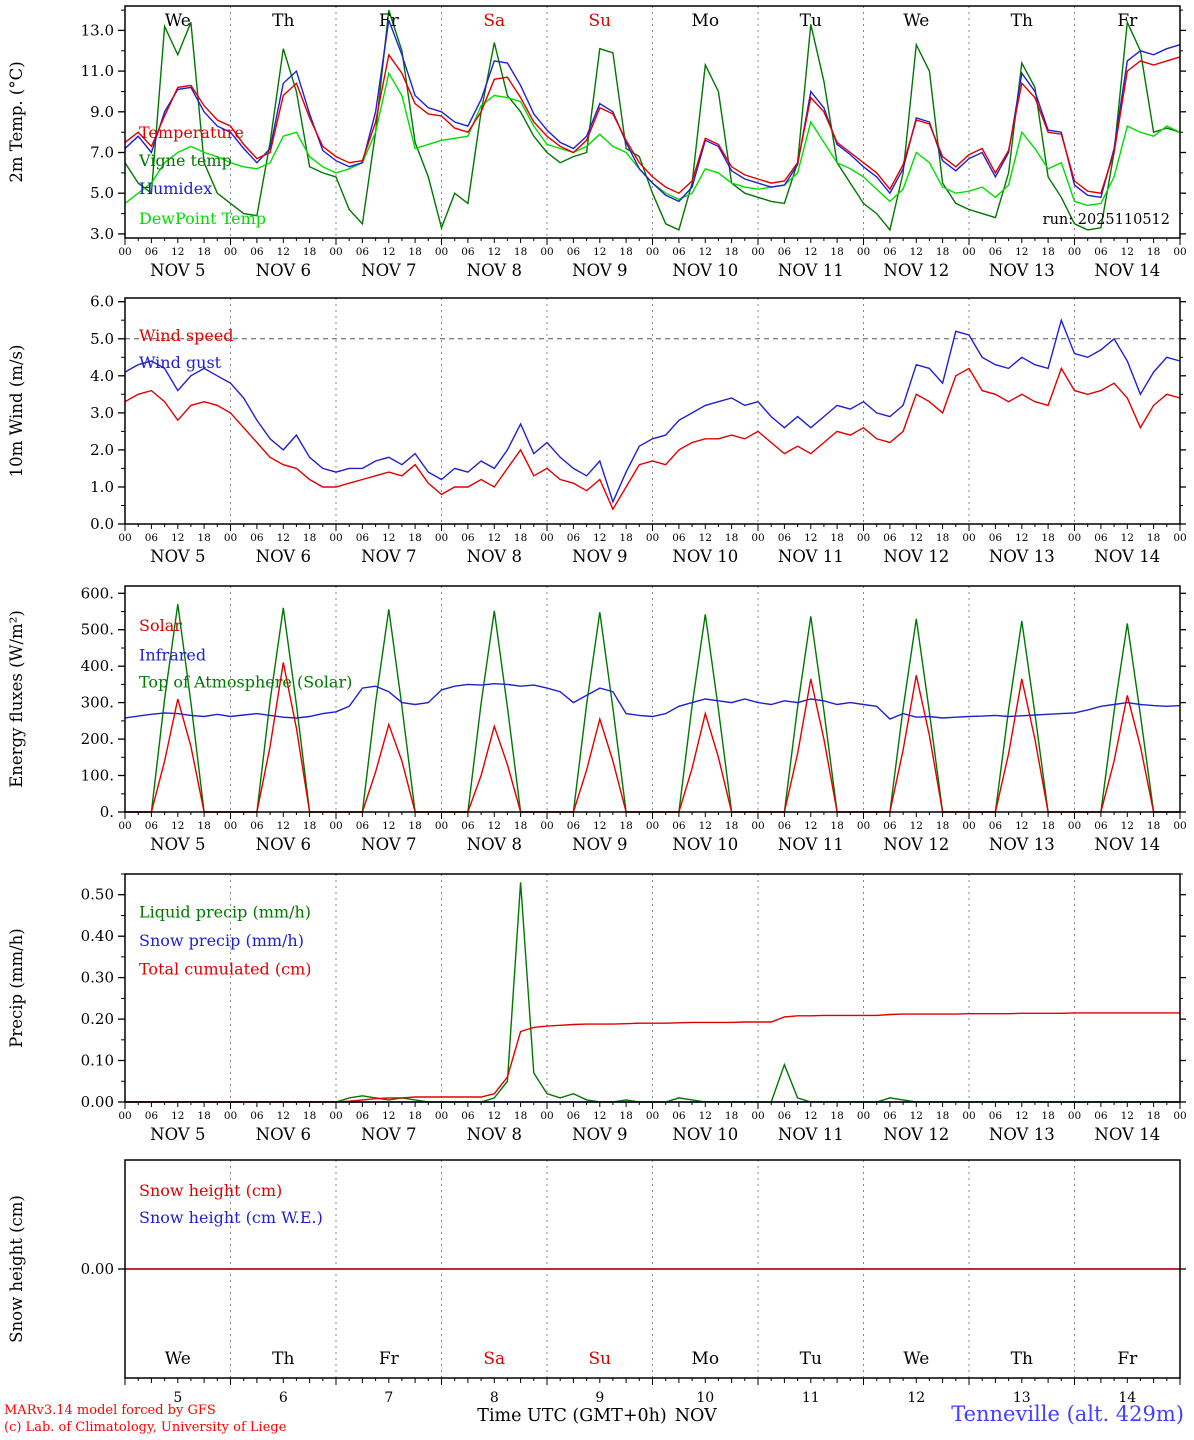  Describe the element at coordinates (221, 940) in the screenshot. I see `legend-label: Snow precip (mm/h)` at that location.